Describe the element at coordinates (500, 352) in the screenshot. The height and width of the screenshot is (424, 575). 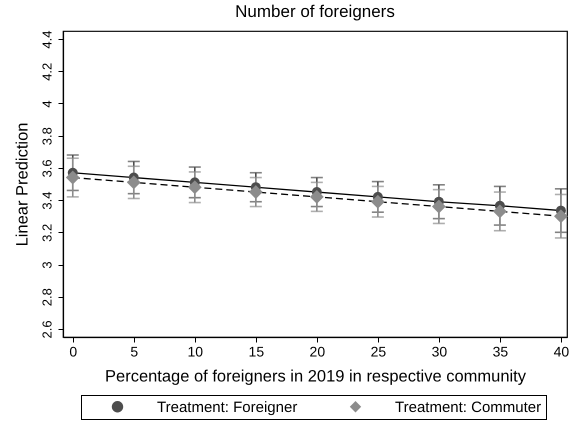
I see `x-tick-label: 35` at that location.